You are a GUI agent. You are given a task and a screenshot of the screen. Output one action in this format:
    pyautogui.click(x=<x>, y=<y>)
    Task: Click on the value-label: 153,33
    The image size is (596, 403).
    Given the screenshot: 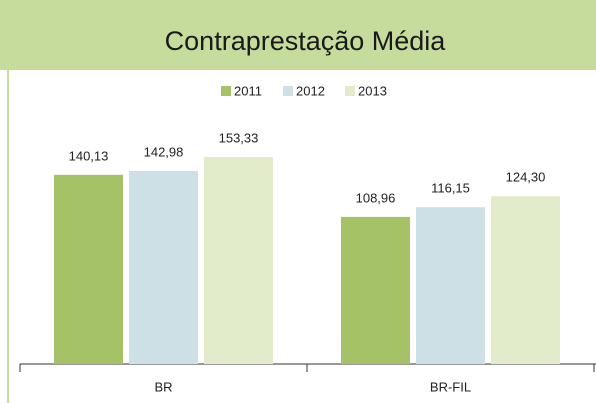 What is the action you would take?
    pyautogui.click(x=239, y=137)
    